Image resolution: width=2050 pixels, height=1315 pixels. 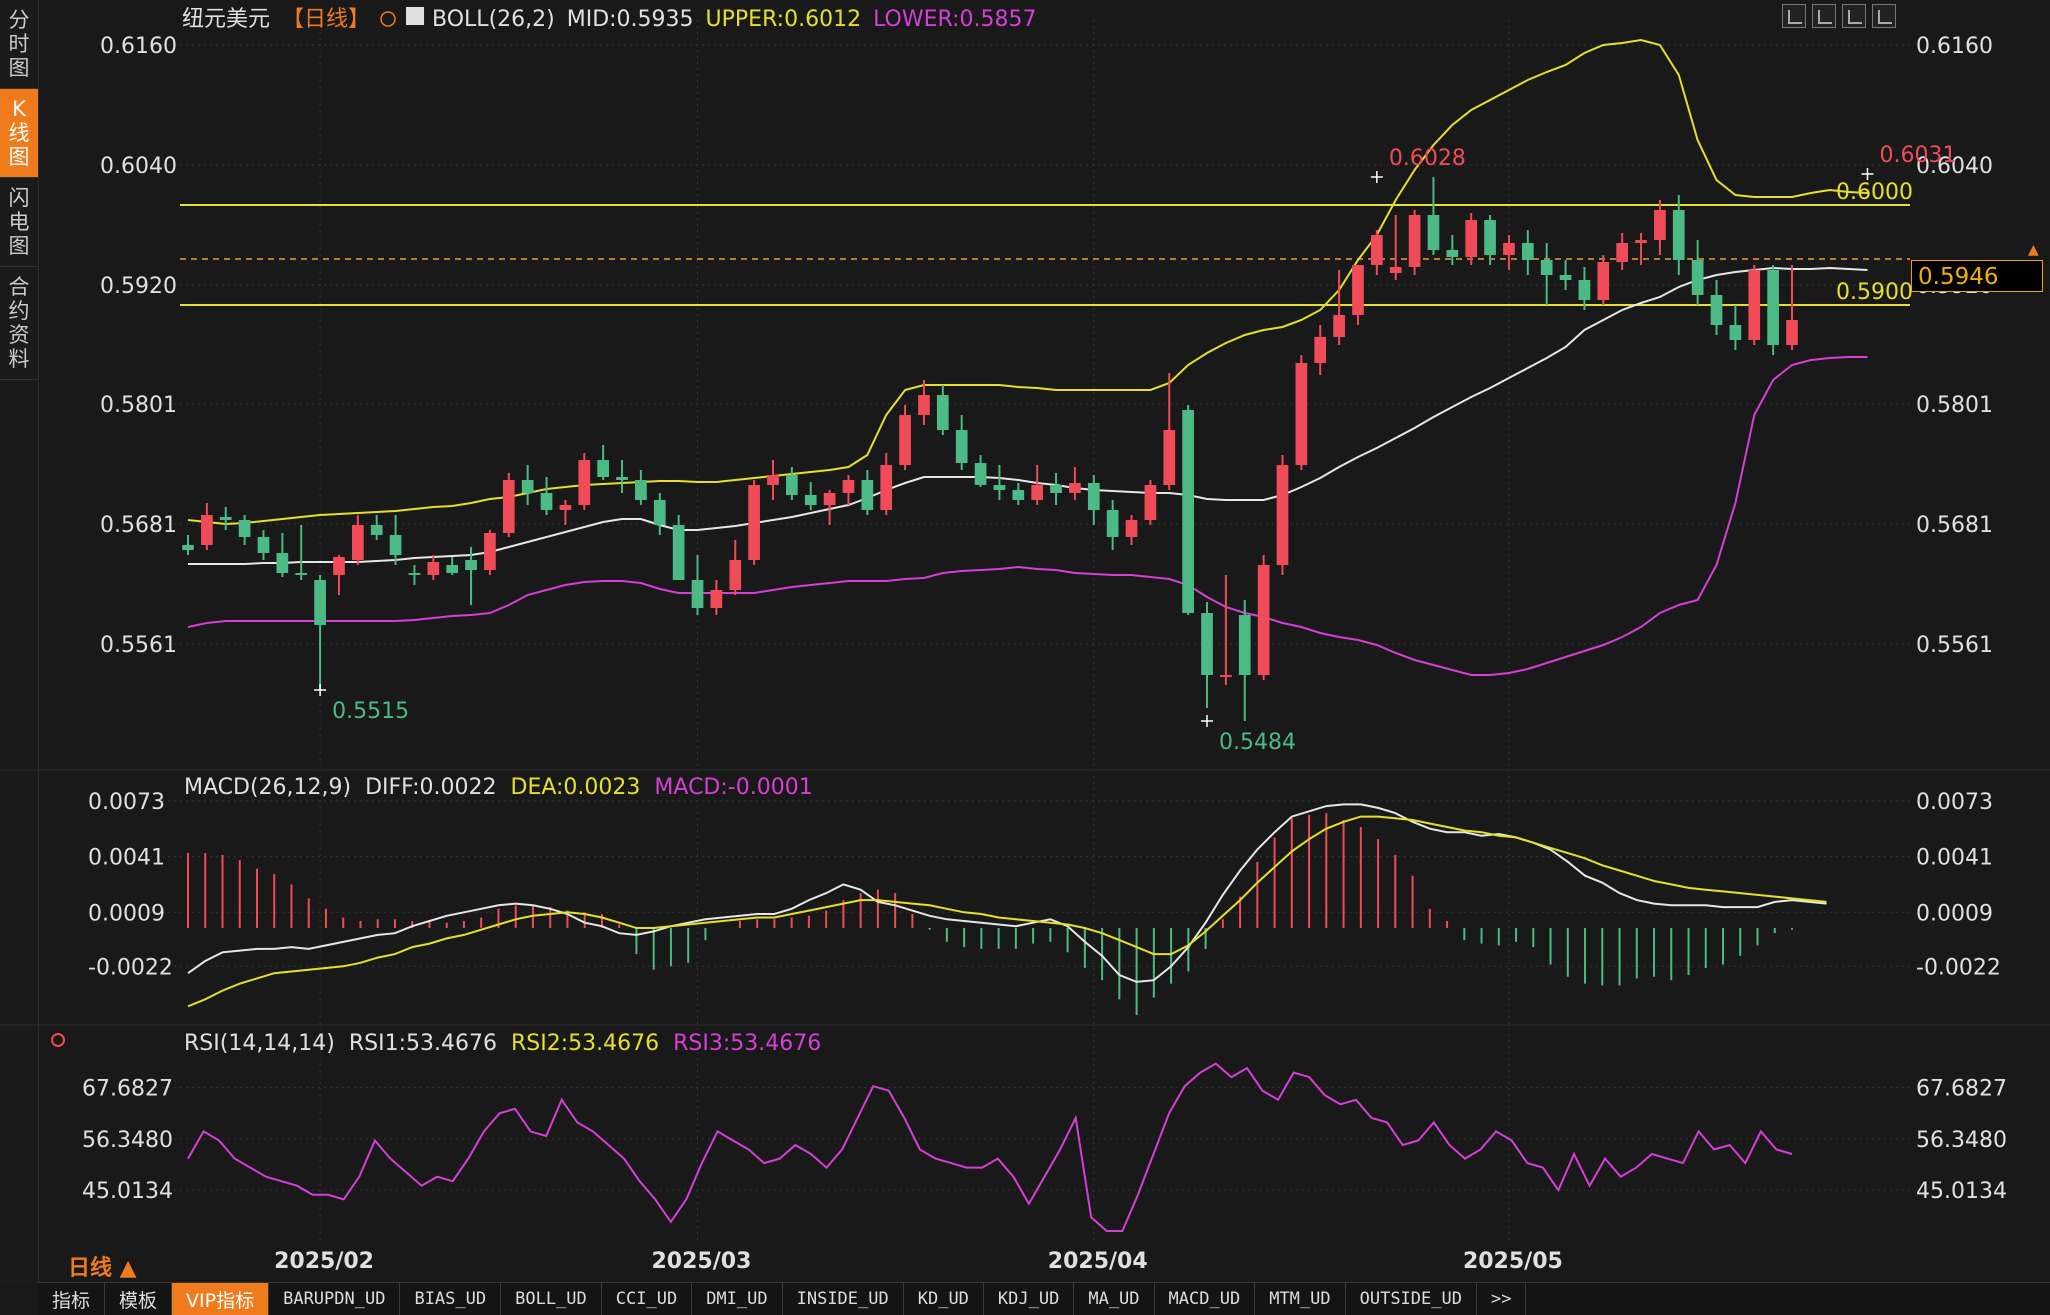 What do you see at coordinates (737, 1299) in the screenshot?
I see `indicator-tab-7: DMI_UD` at bounding box center [737, 1299].